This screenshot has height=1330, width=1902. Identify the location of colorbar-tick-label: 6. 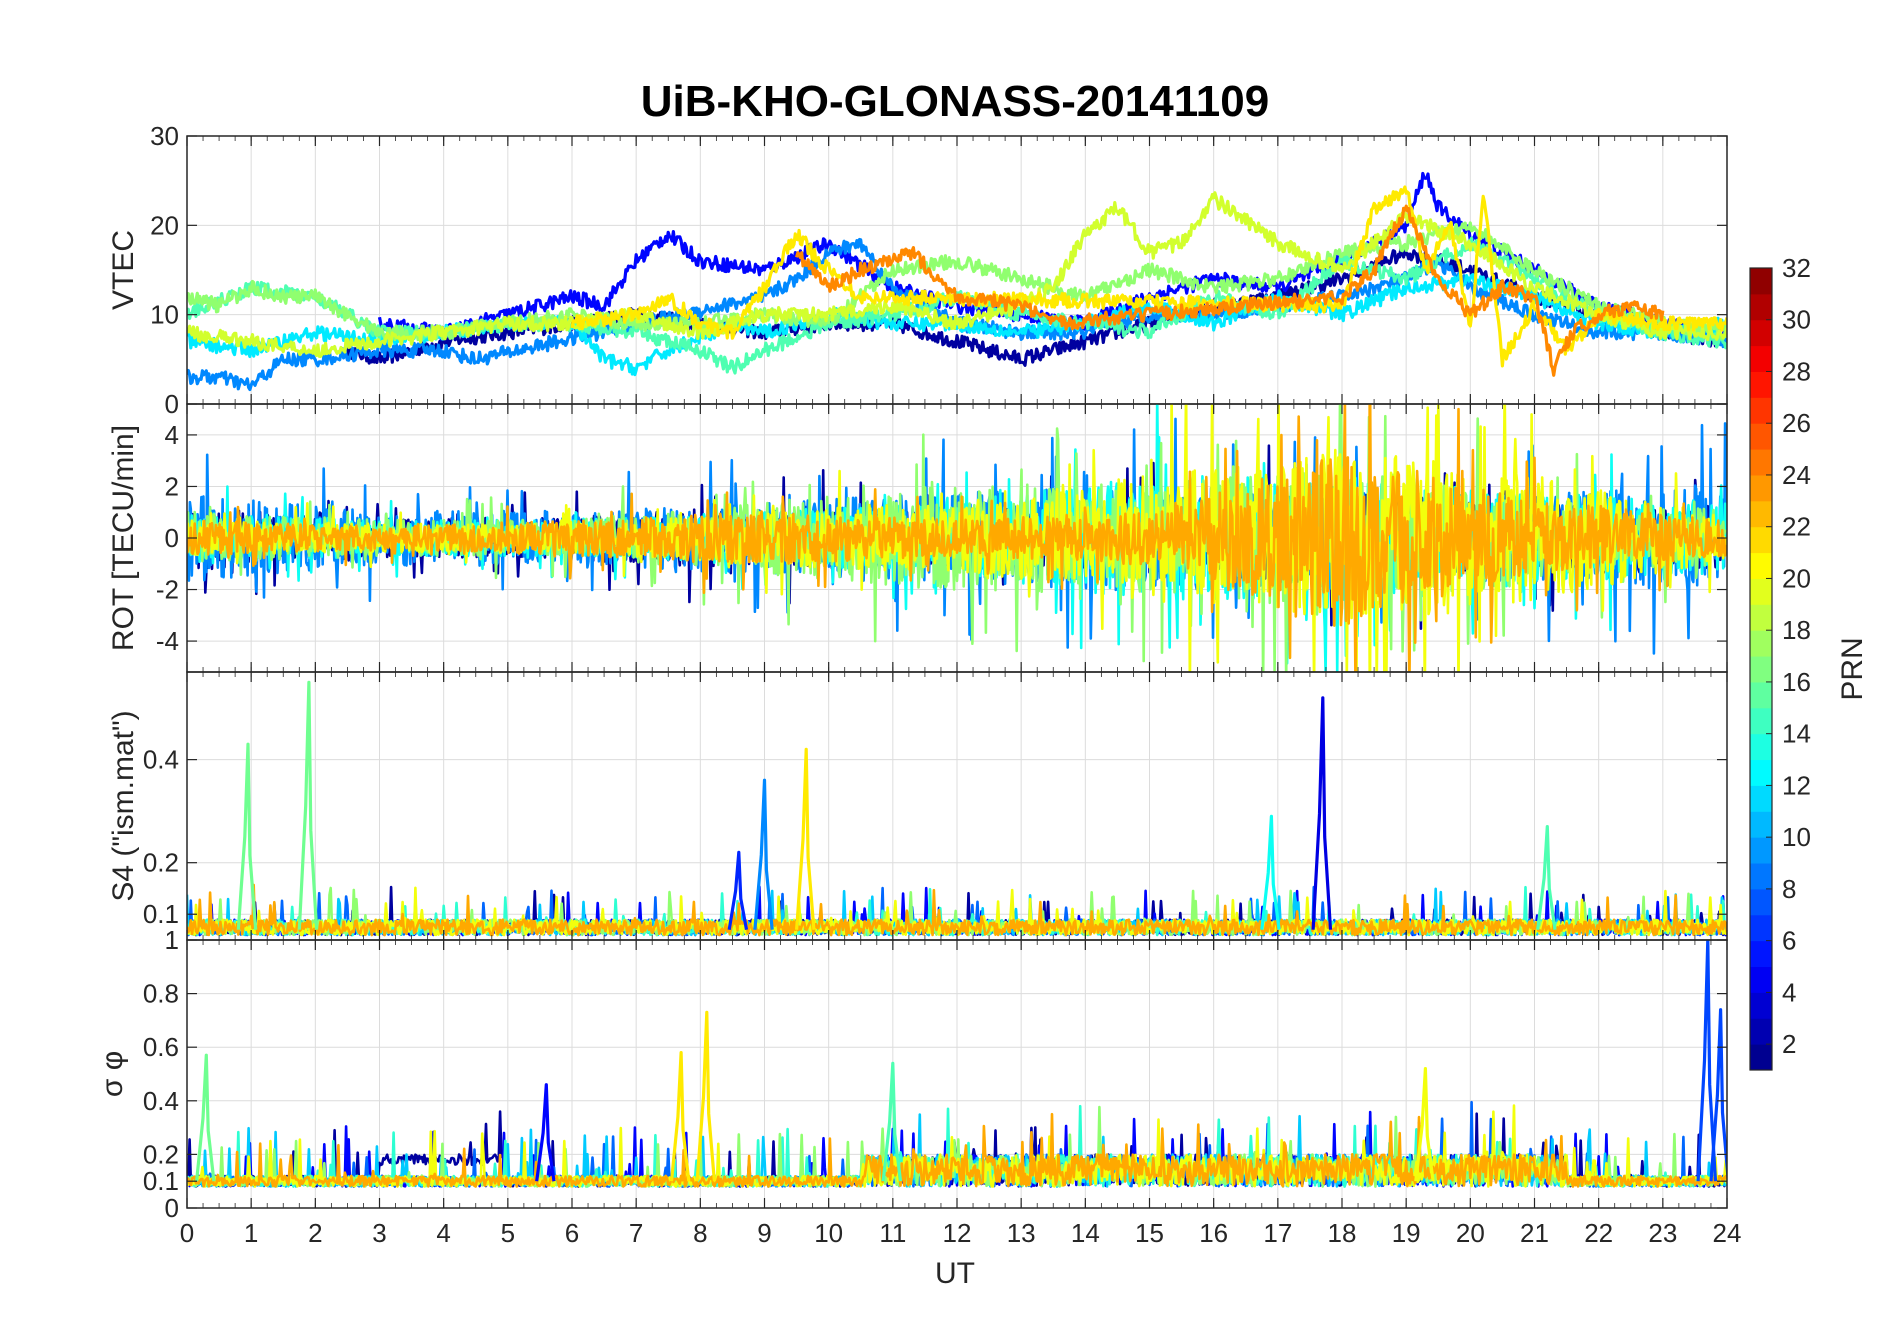
(1789, 941).